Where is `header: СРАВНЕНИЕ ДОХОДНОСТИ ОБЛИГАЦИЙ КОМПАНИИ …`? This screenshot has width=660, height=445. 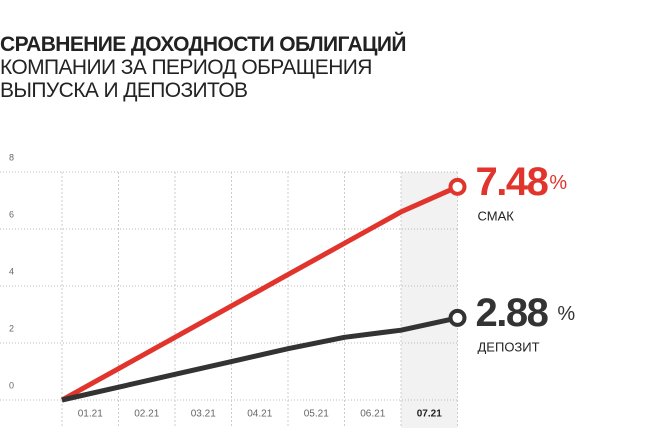 header: СРАВНЕНИЕ ДОХОДНОСТИ ОБЛИГАЦИЙ КОМПАНИИ … is located at coordinates (235, 67).